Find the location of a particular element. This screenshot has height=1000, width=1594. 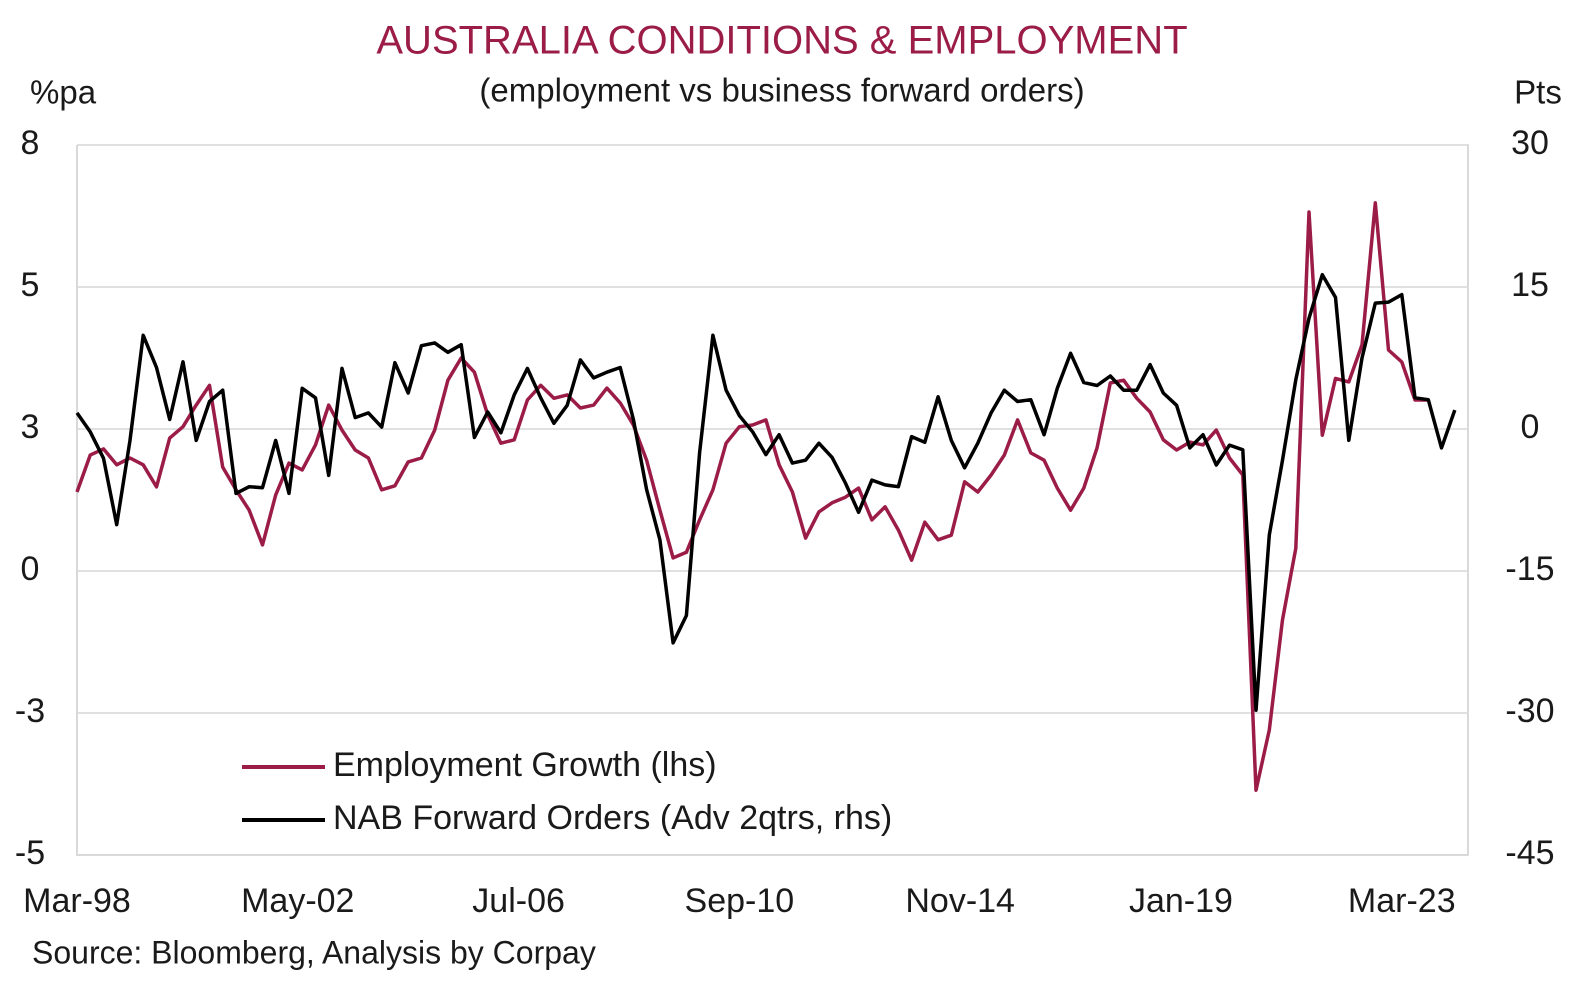

chart-subtitle: (employment vs business forward orders) is located at coordinates (781, 90).